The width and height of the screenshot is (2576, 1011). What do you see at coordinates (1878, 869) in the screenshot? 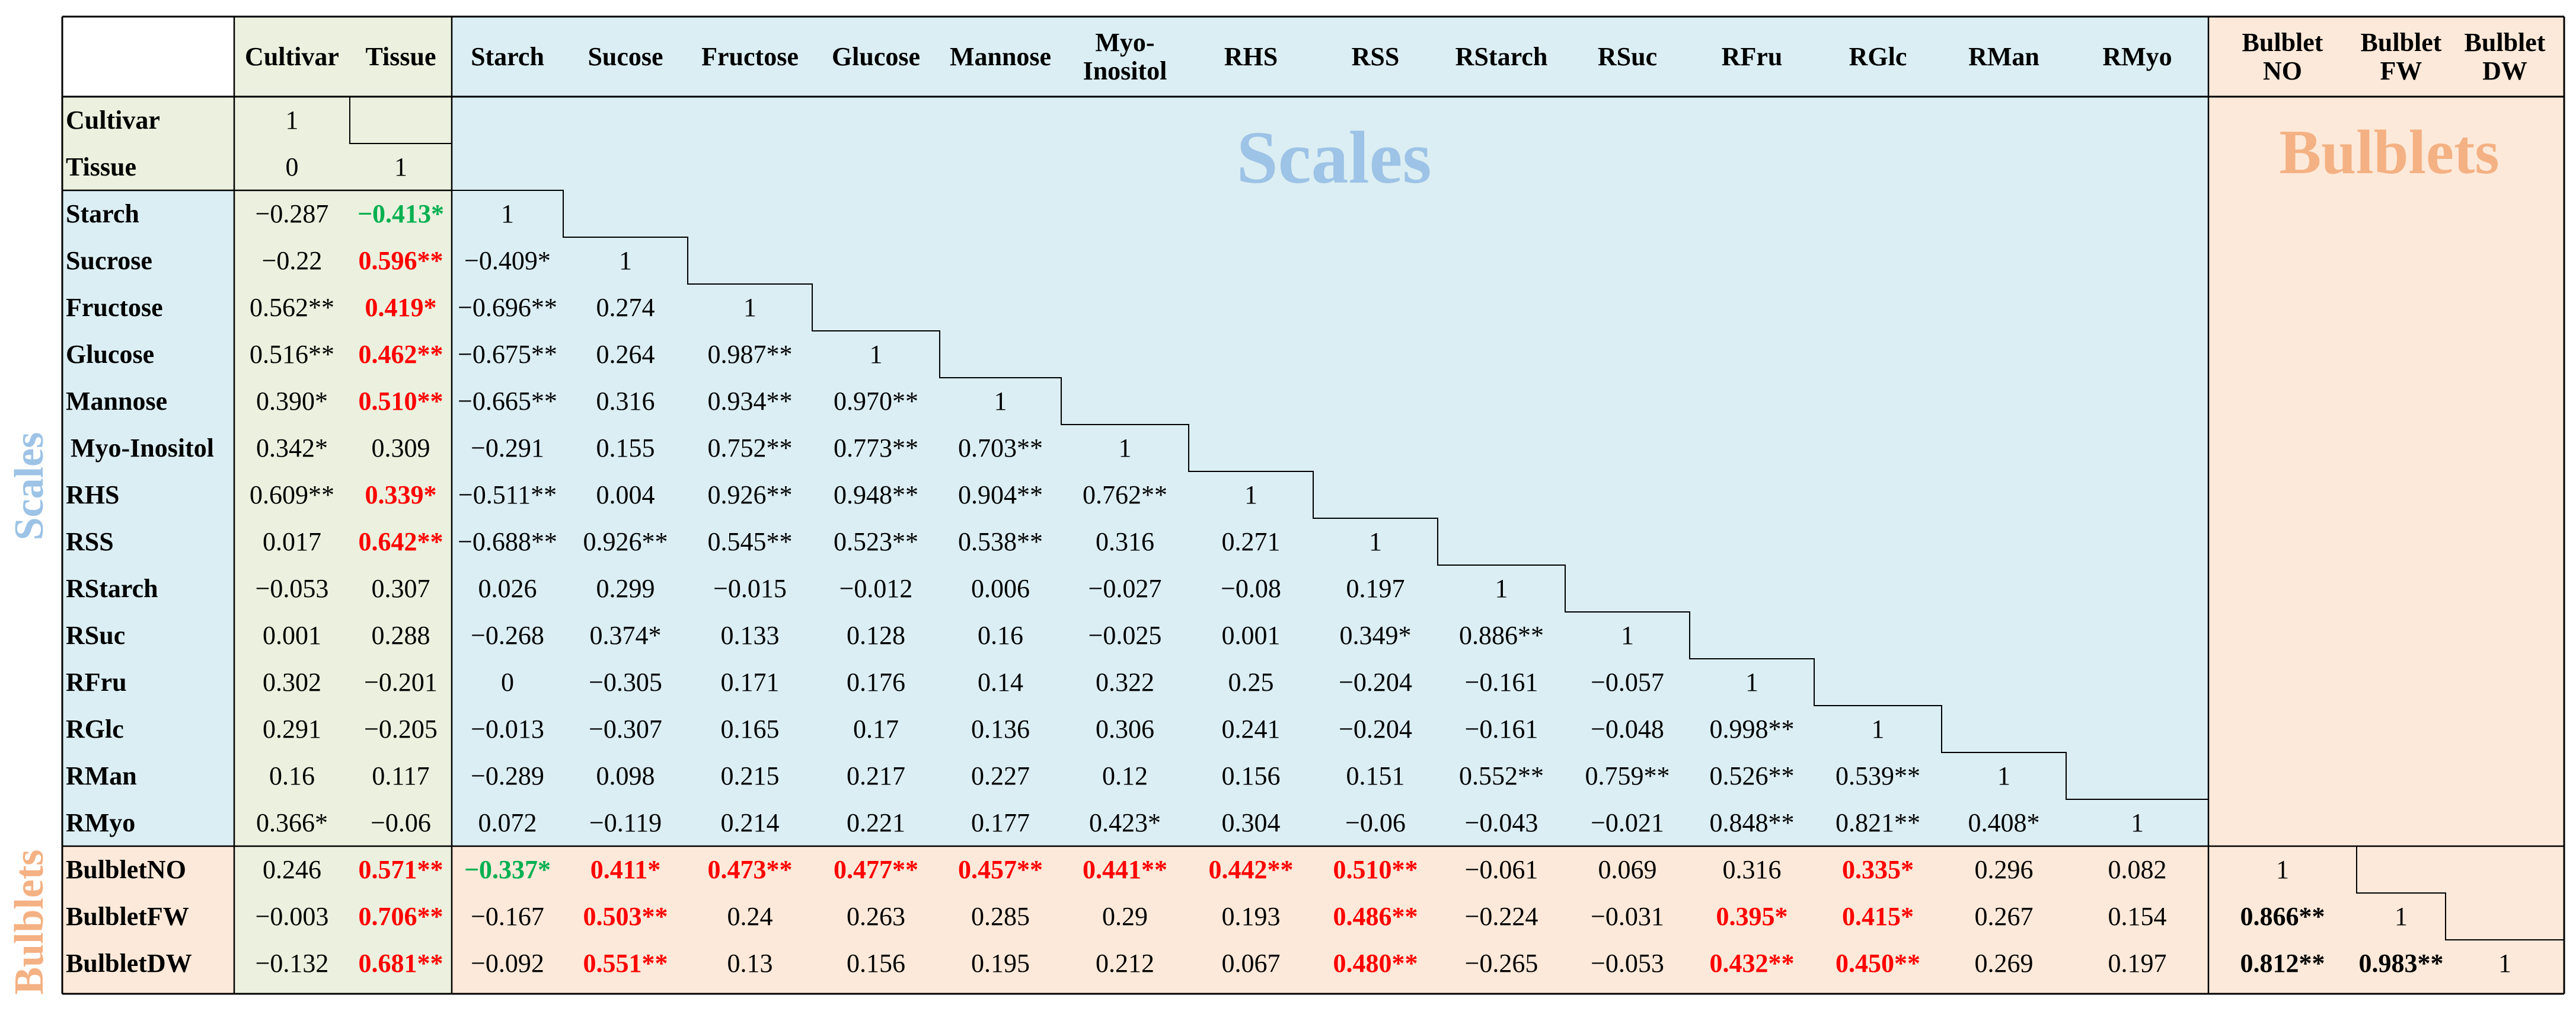
I see `table-cell: 0.335*` at bounding box center [1878, 869].